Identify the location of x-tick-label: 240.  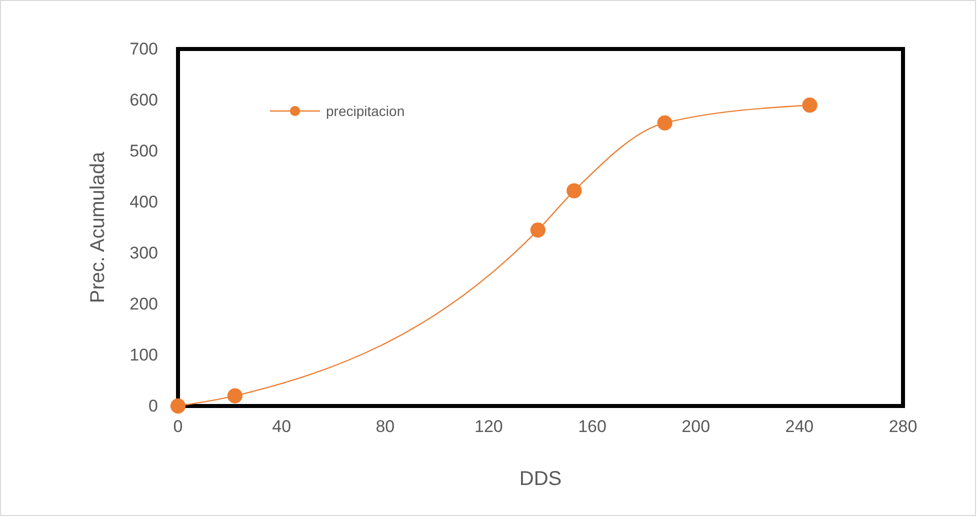
(799, 426).